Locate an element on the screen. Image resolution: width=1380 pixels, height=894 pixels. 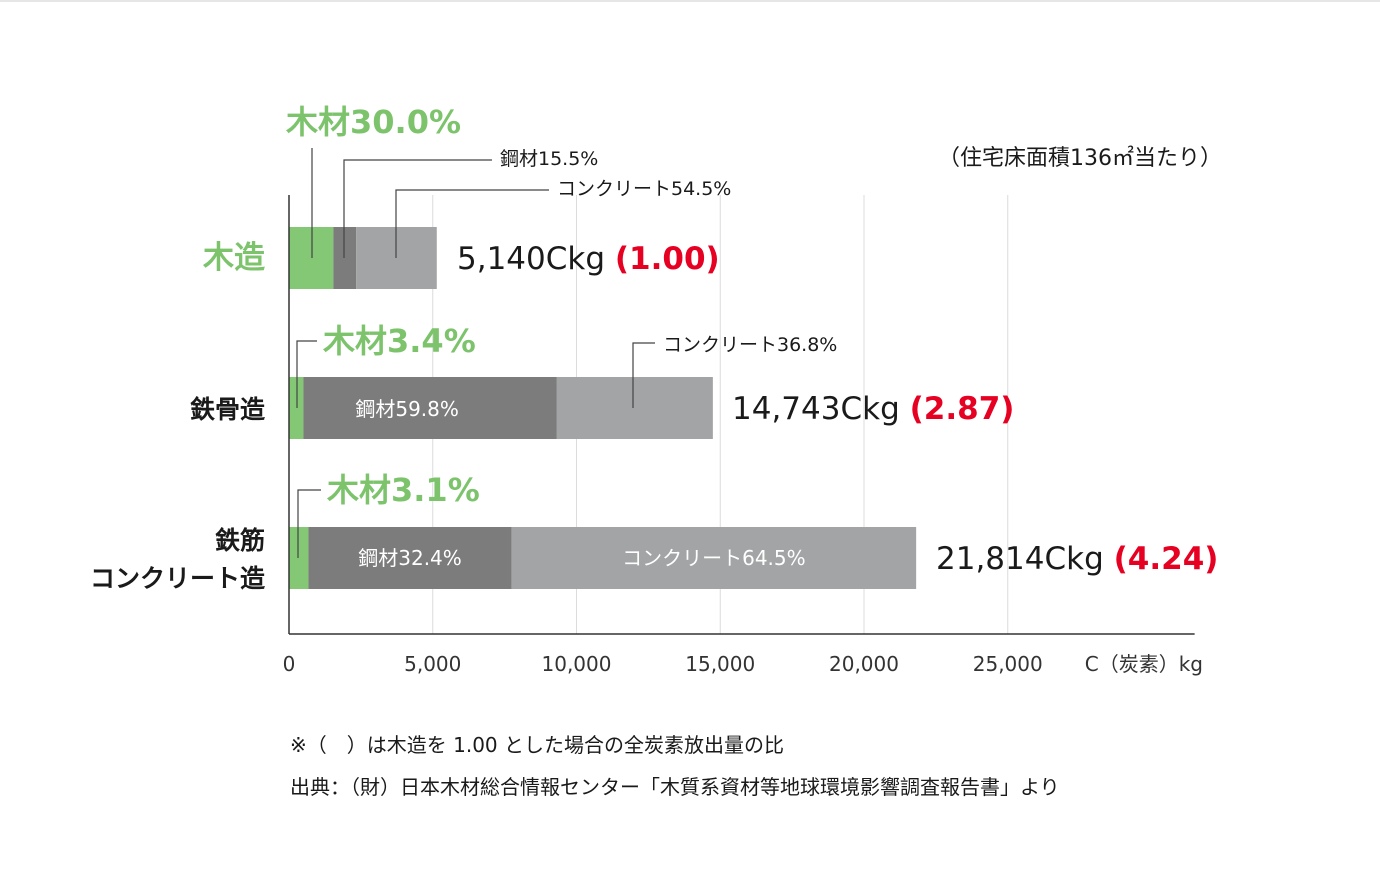
concrete-share-label: コンクリート36.8% is located at coordinates (750, 345).